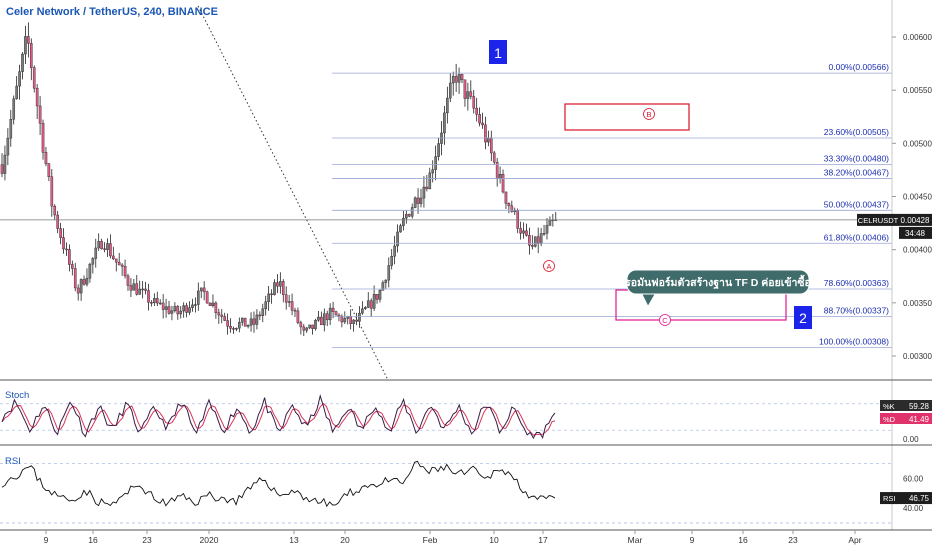  What do you see at coordinates (692, 540) in the screenshot?
I see `x-tick-label: 9` at bounding box center [692, 540].